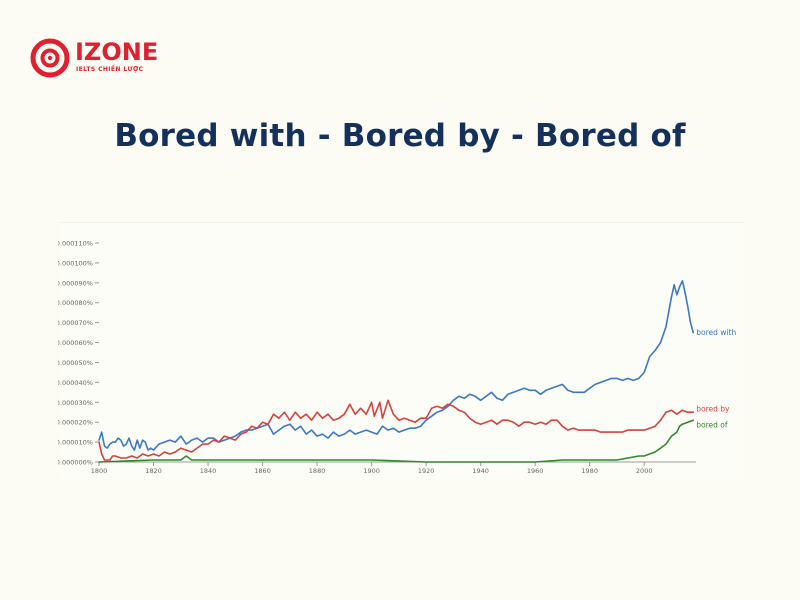 This screenshot has height=600, width=800. Describe the element at coordinates (262, 471) in the screenshot. I see `x-tick-label: 1860` at that location.